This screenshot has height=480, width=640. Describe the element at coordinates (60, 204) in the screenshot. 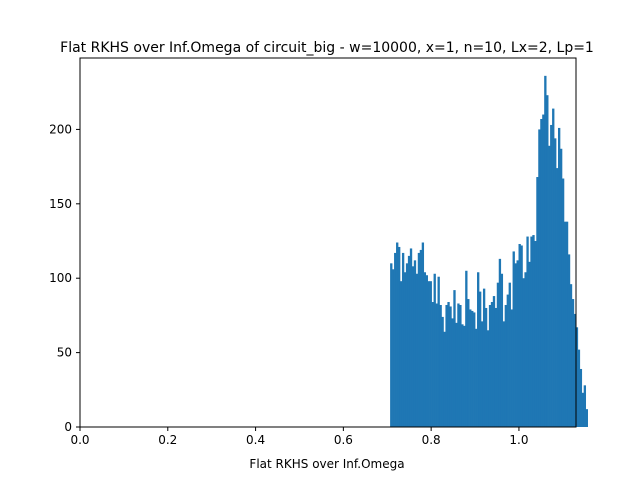

I see `y-tick-label: 150` at that location.